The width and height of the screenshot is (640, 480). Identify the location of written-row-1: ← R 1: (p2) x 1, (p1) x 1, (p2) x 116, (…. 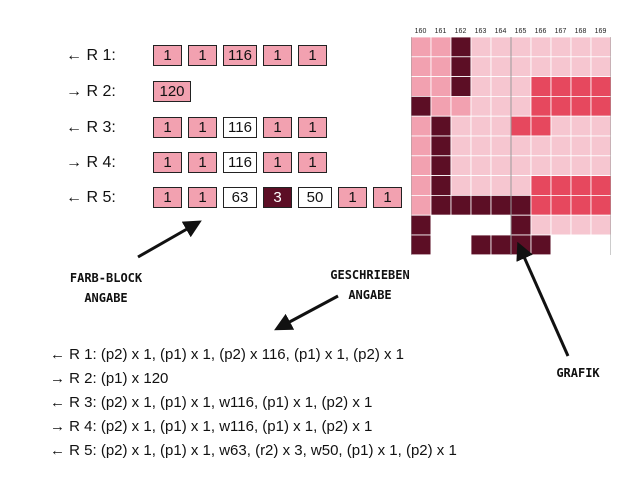
(227, 354).